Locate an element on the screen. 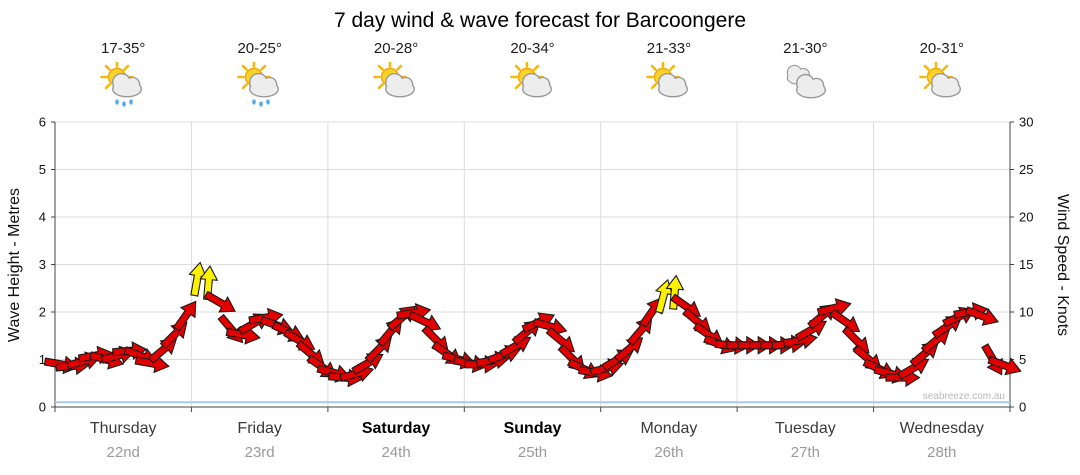  svg-text: 25 is located at coordinates (1026, 169).